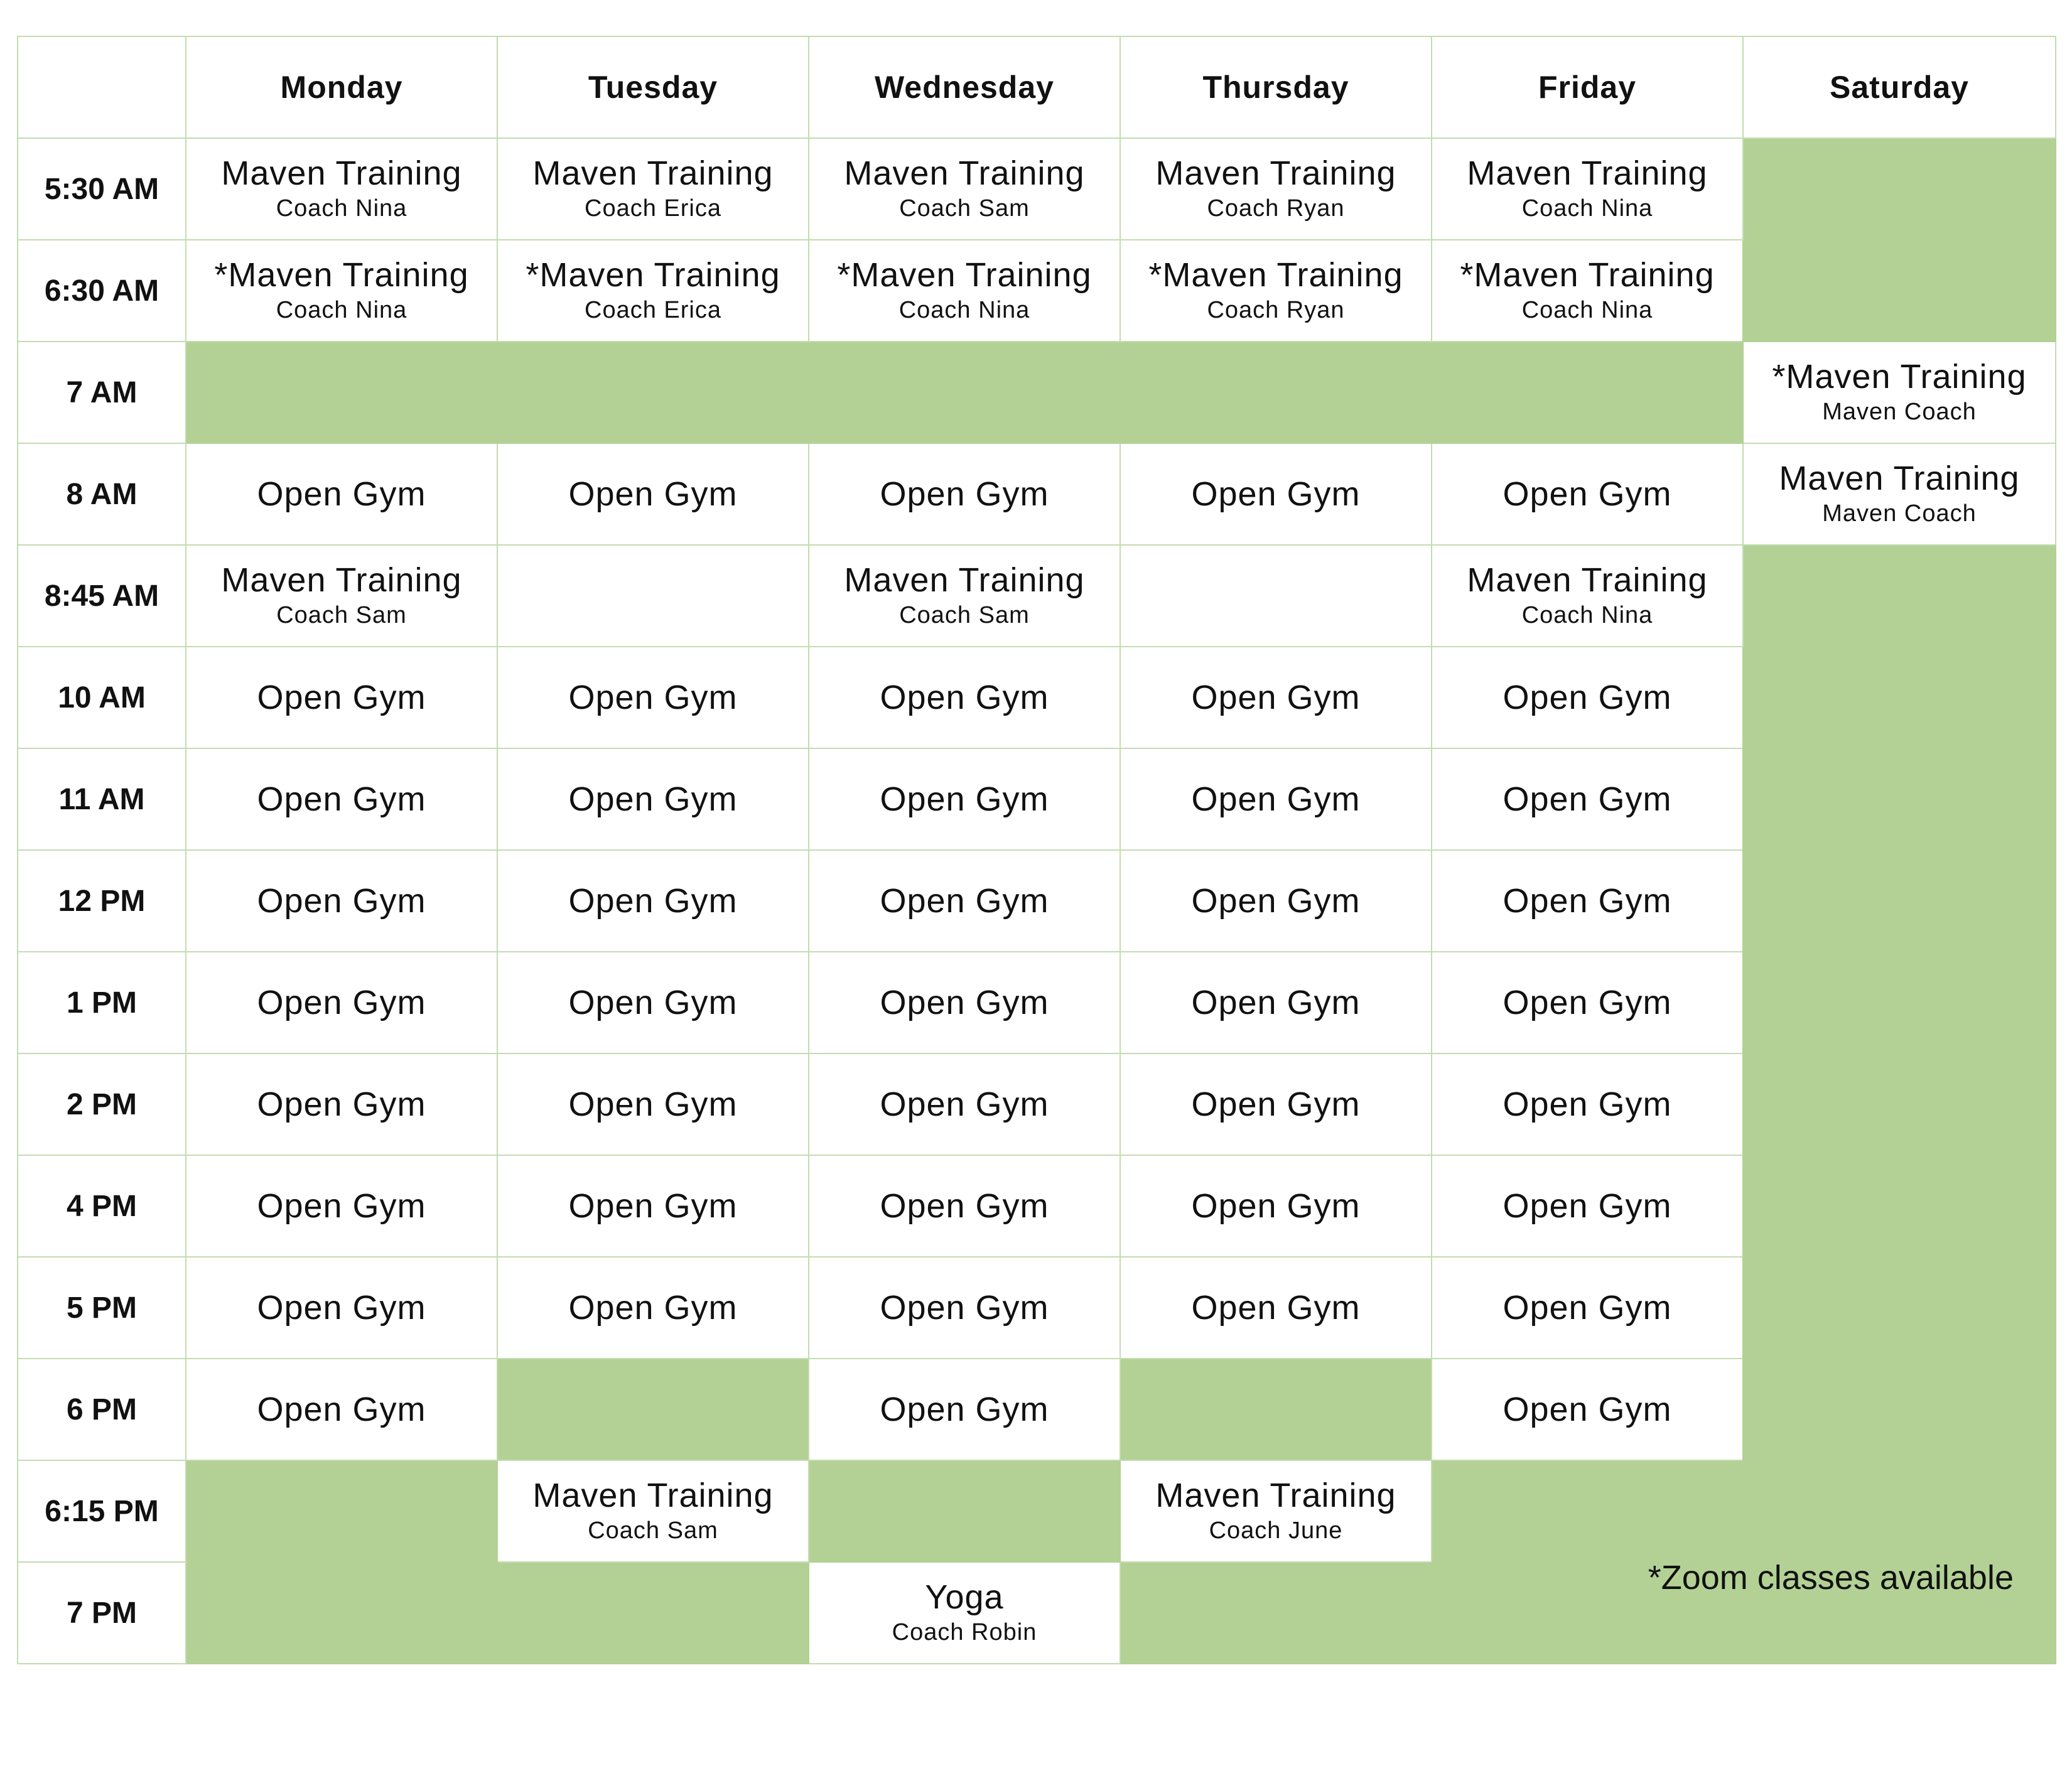 Image resolution: width=2072 pixels, height=1783 pixels. Describe the element at coordinates (1587, 87) in the screenshot. I see `day-header-friday: Friday` at that location.